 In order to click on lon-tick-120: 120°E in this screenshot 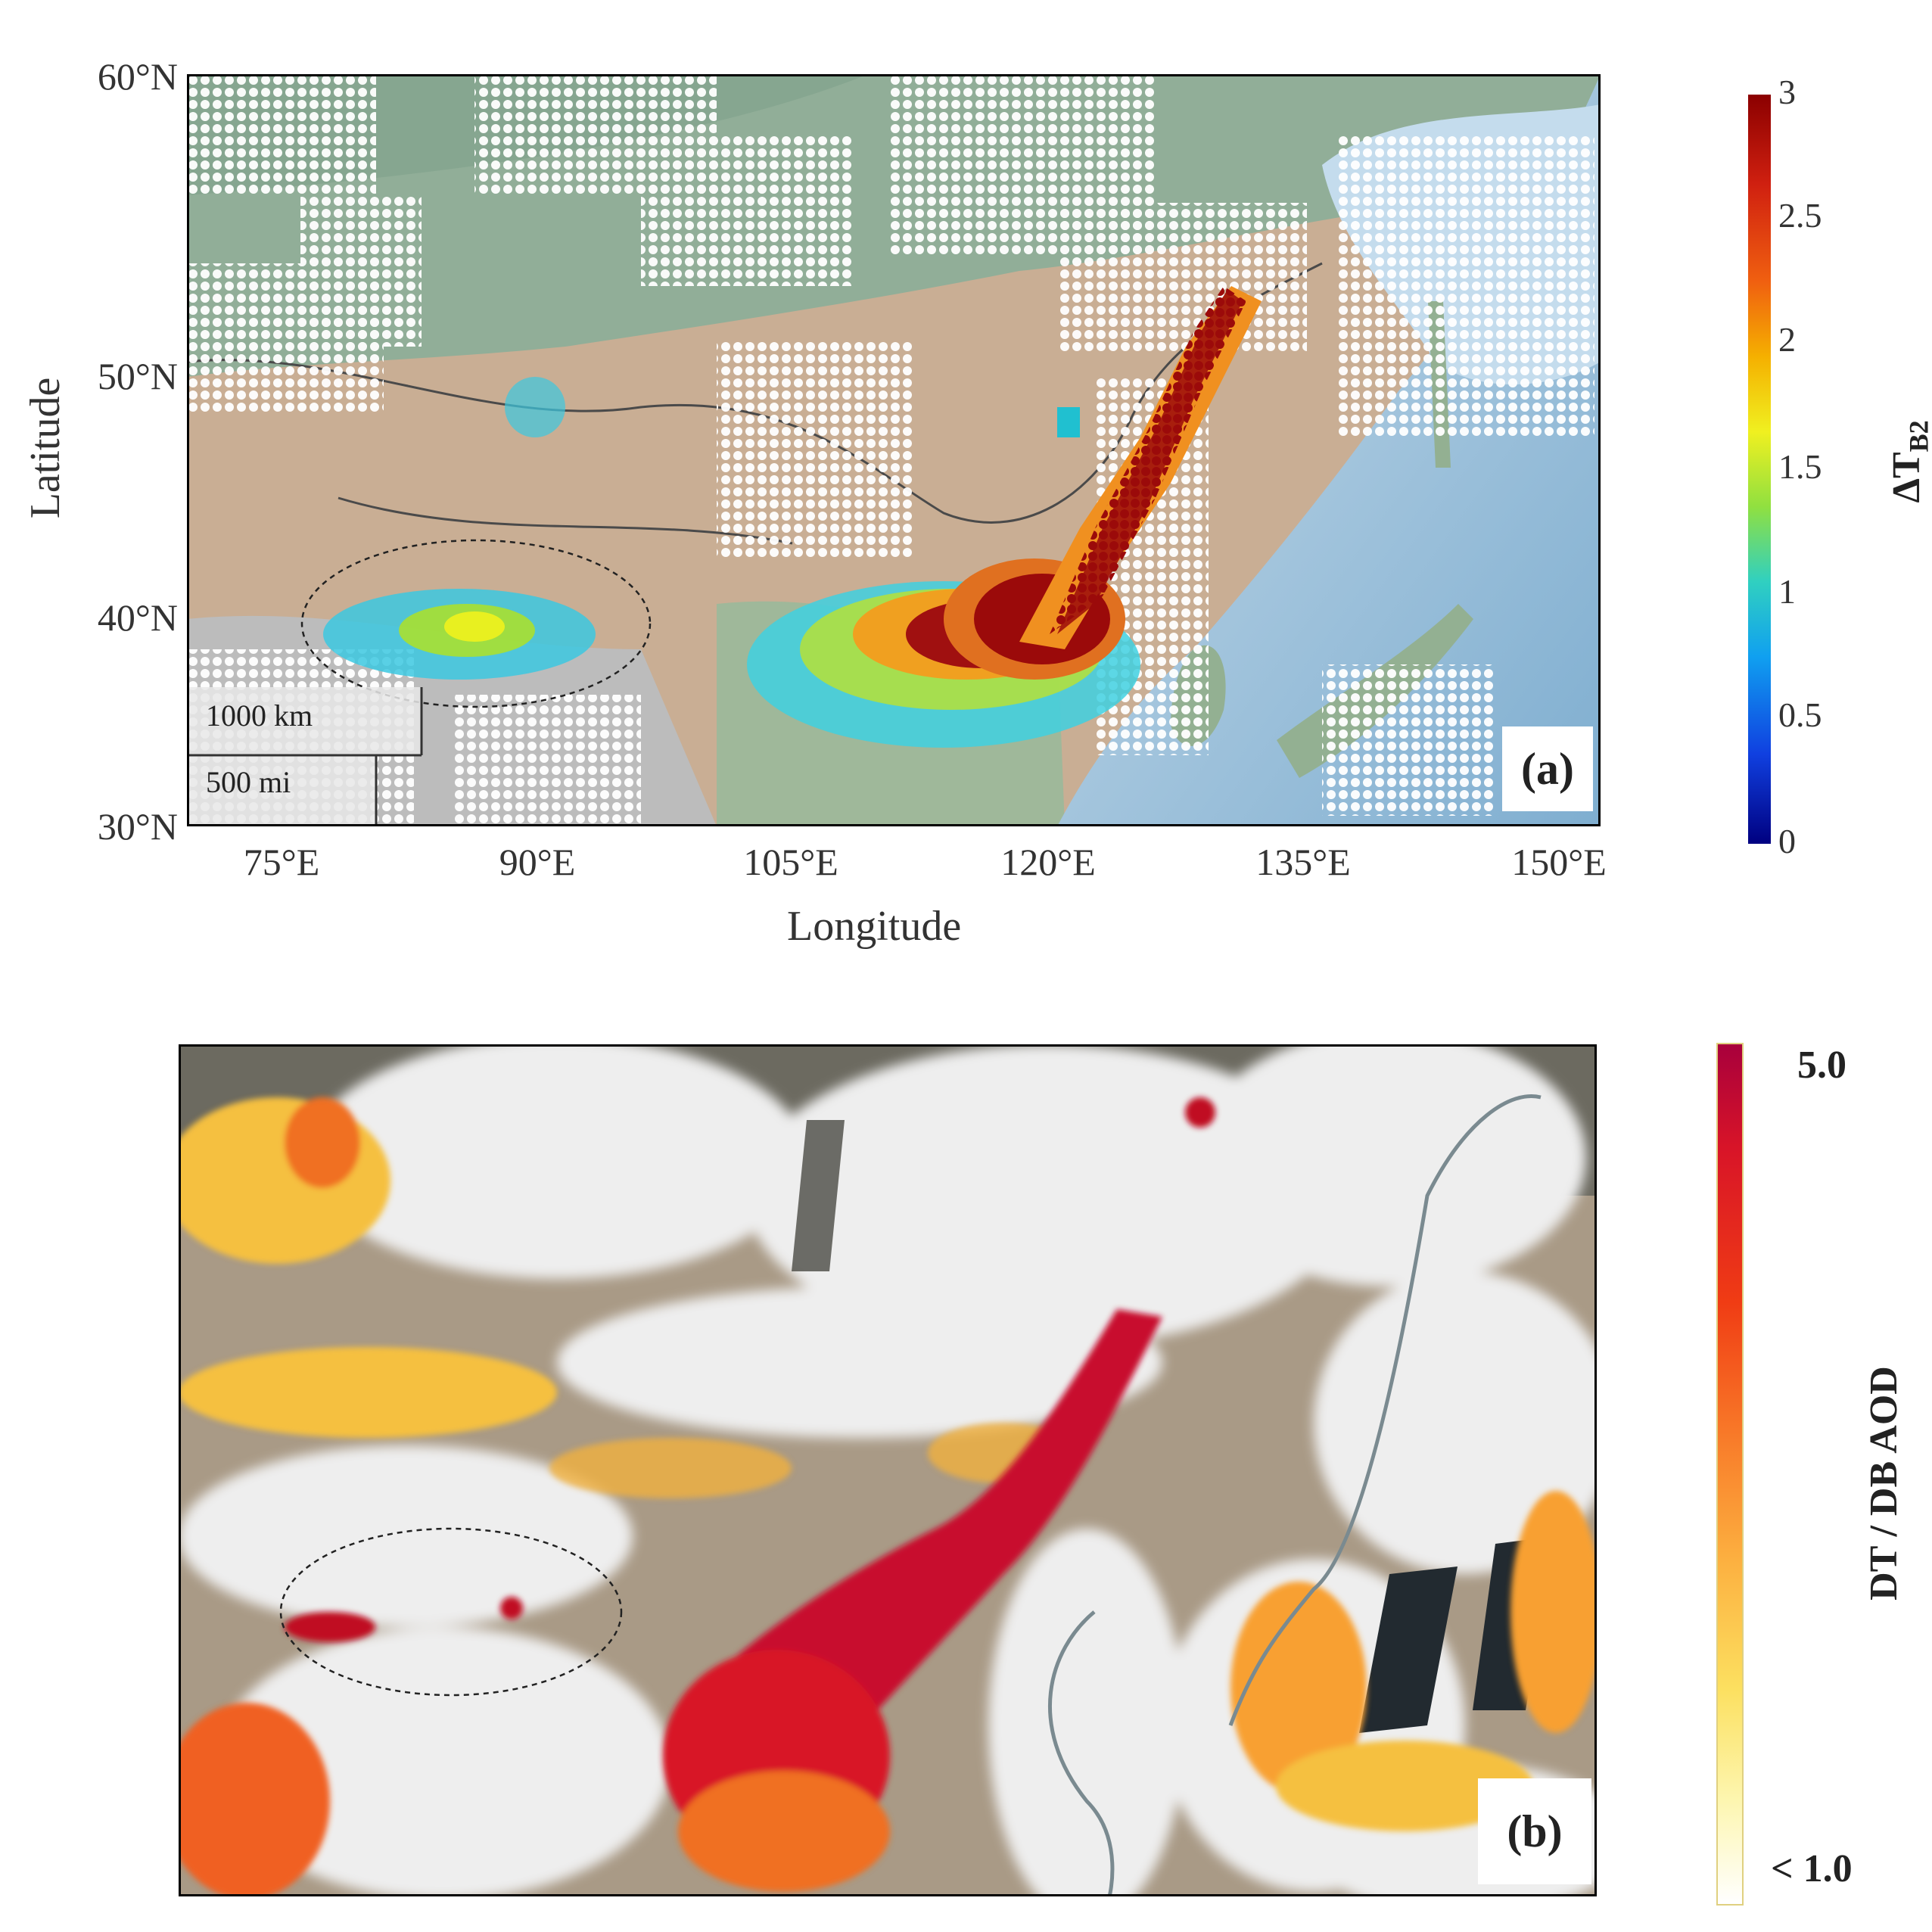, I will do `click(1048, 862)`.